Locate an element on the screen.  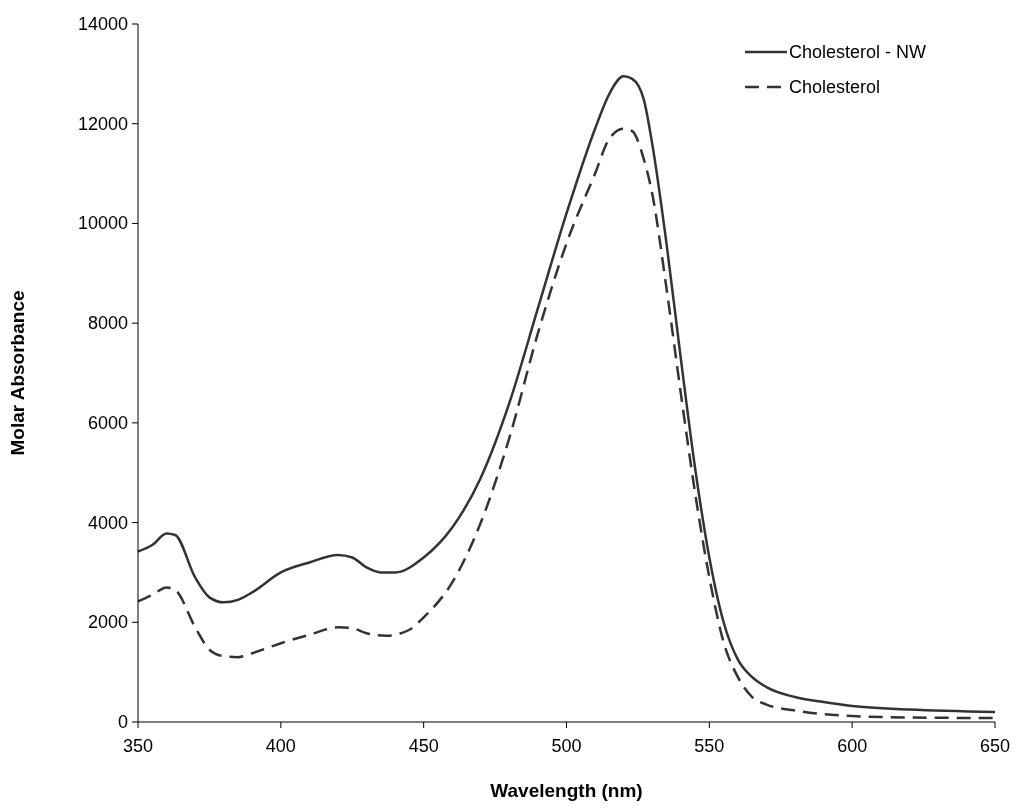
x-tick-label: 650 is located at coordinates (995, 746).